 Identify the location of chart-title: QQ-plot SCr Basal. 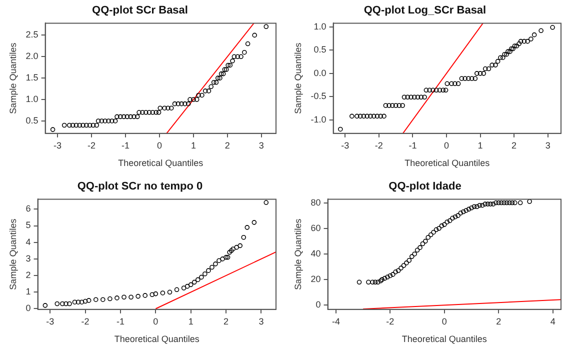
(140, 10).